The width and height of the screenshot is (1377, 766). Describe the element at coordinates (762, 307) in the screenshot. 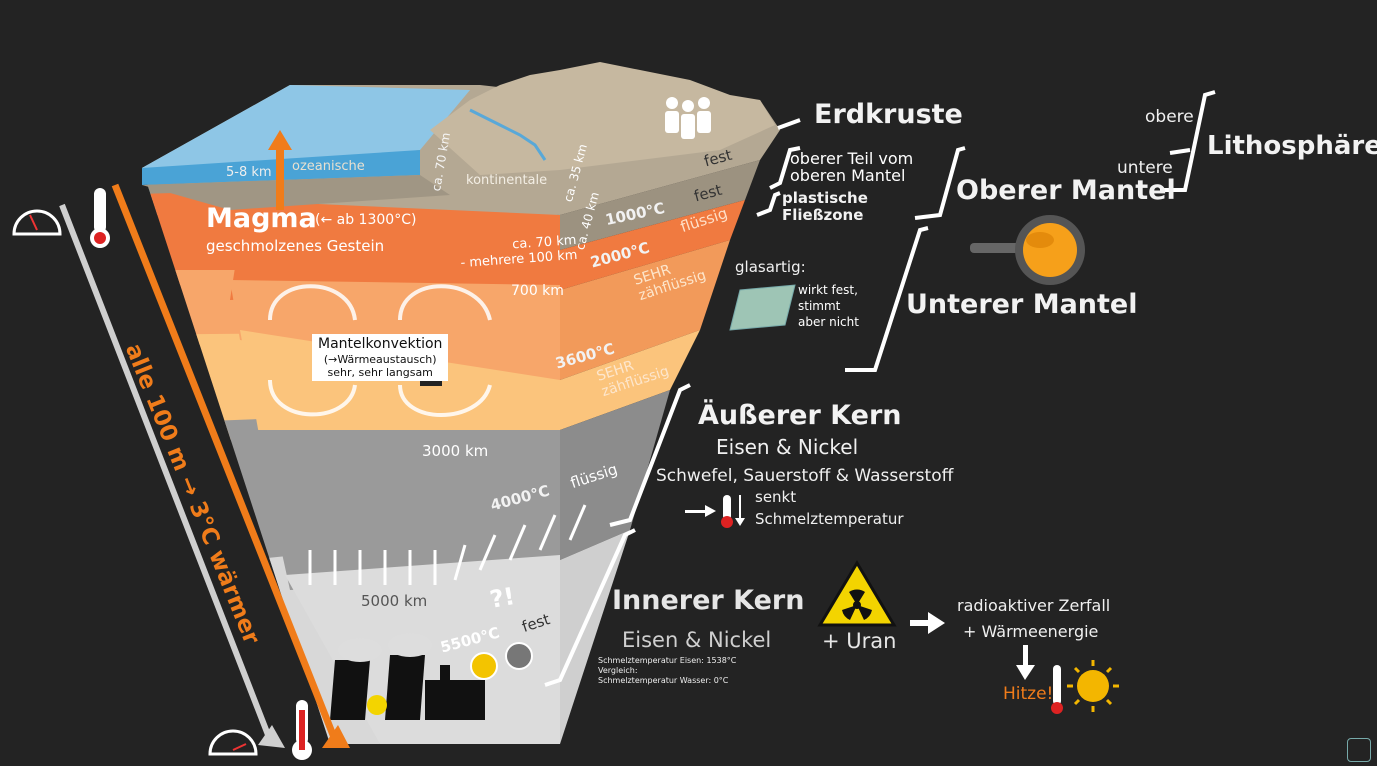

I see `glass-plate-icon` at that location.